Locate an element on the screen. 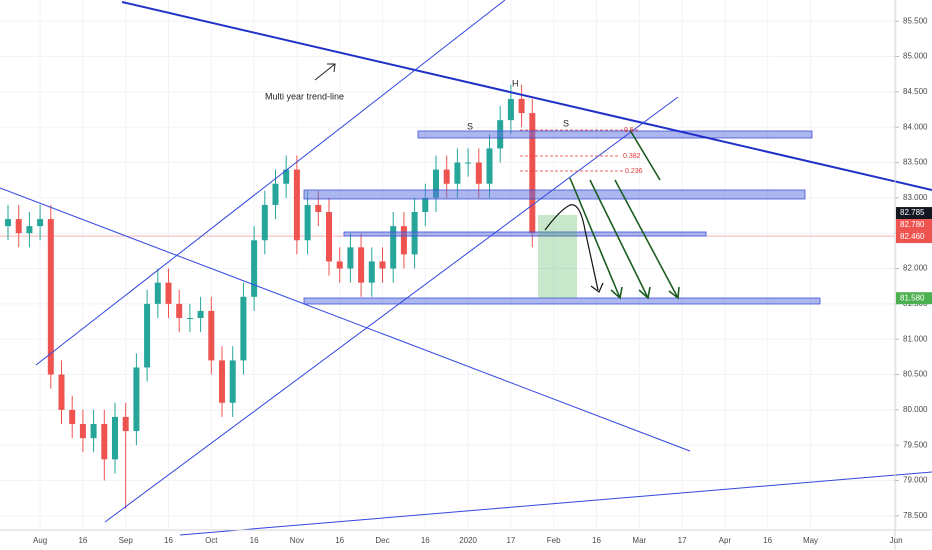 The height and width of the screenshot is (550, 932). y-tick-label: 83.500 is located at coordinates (915, 162).